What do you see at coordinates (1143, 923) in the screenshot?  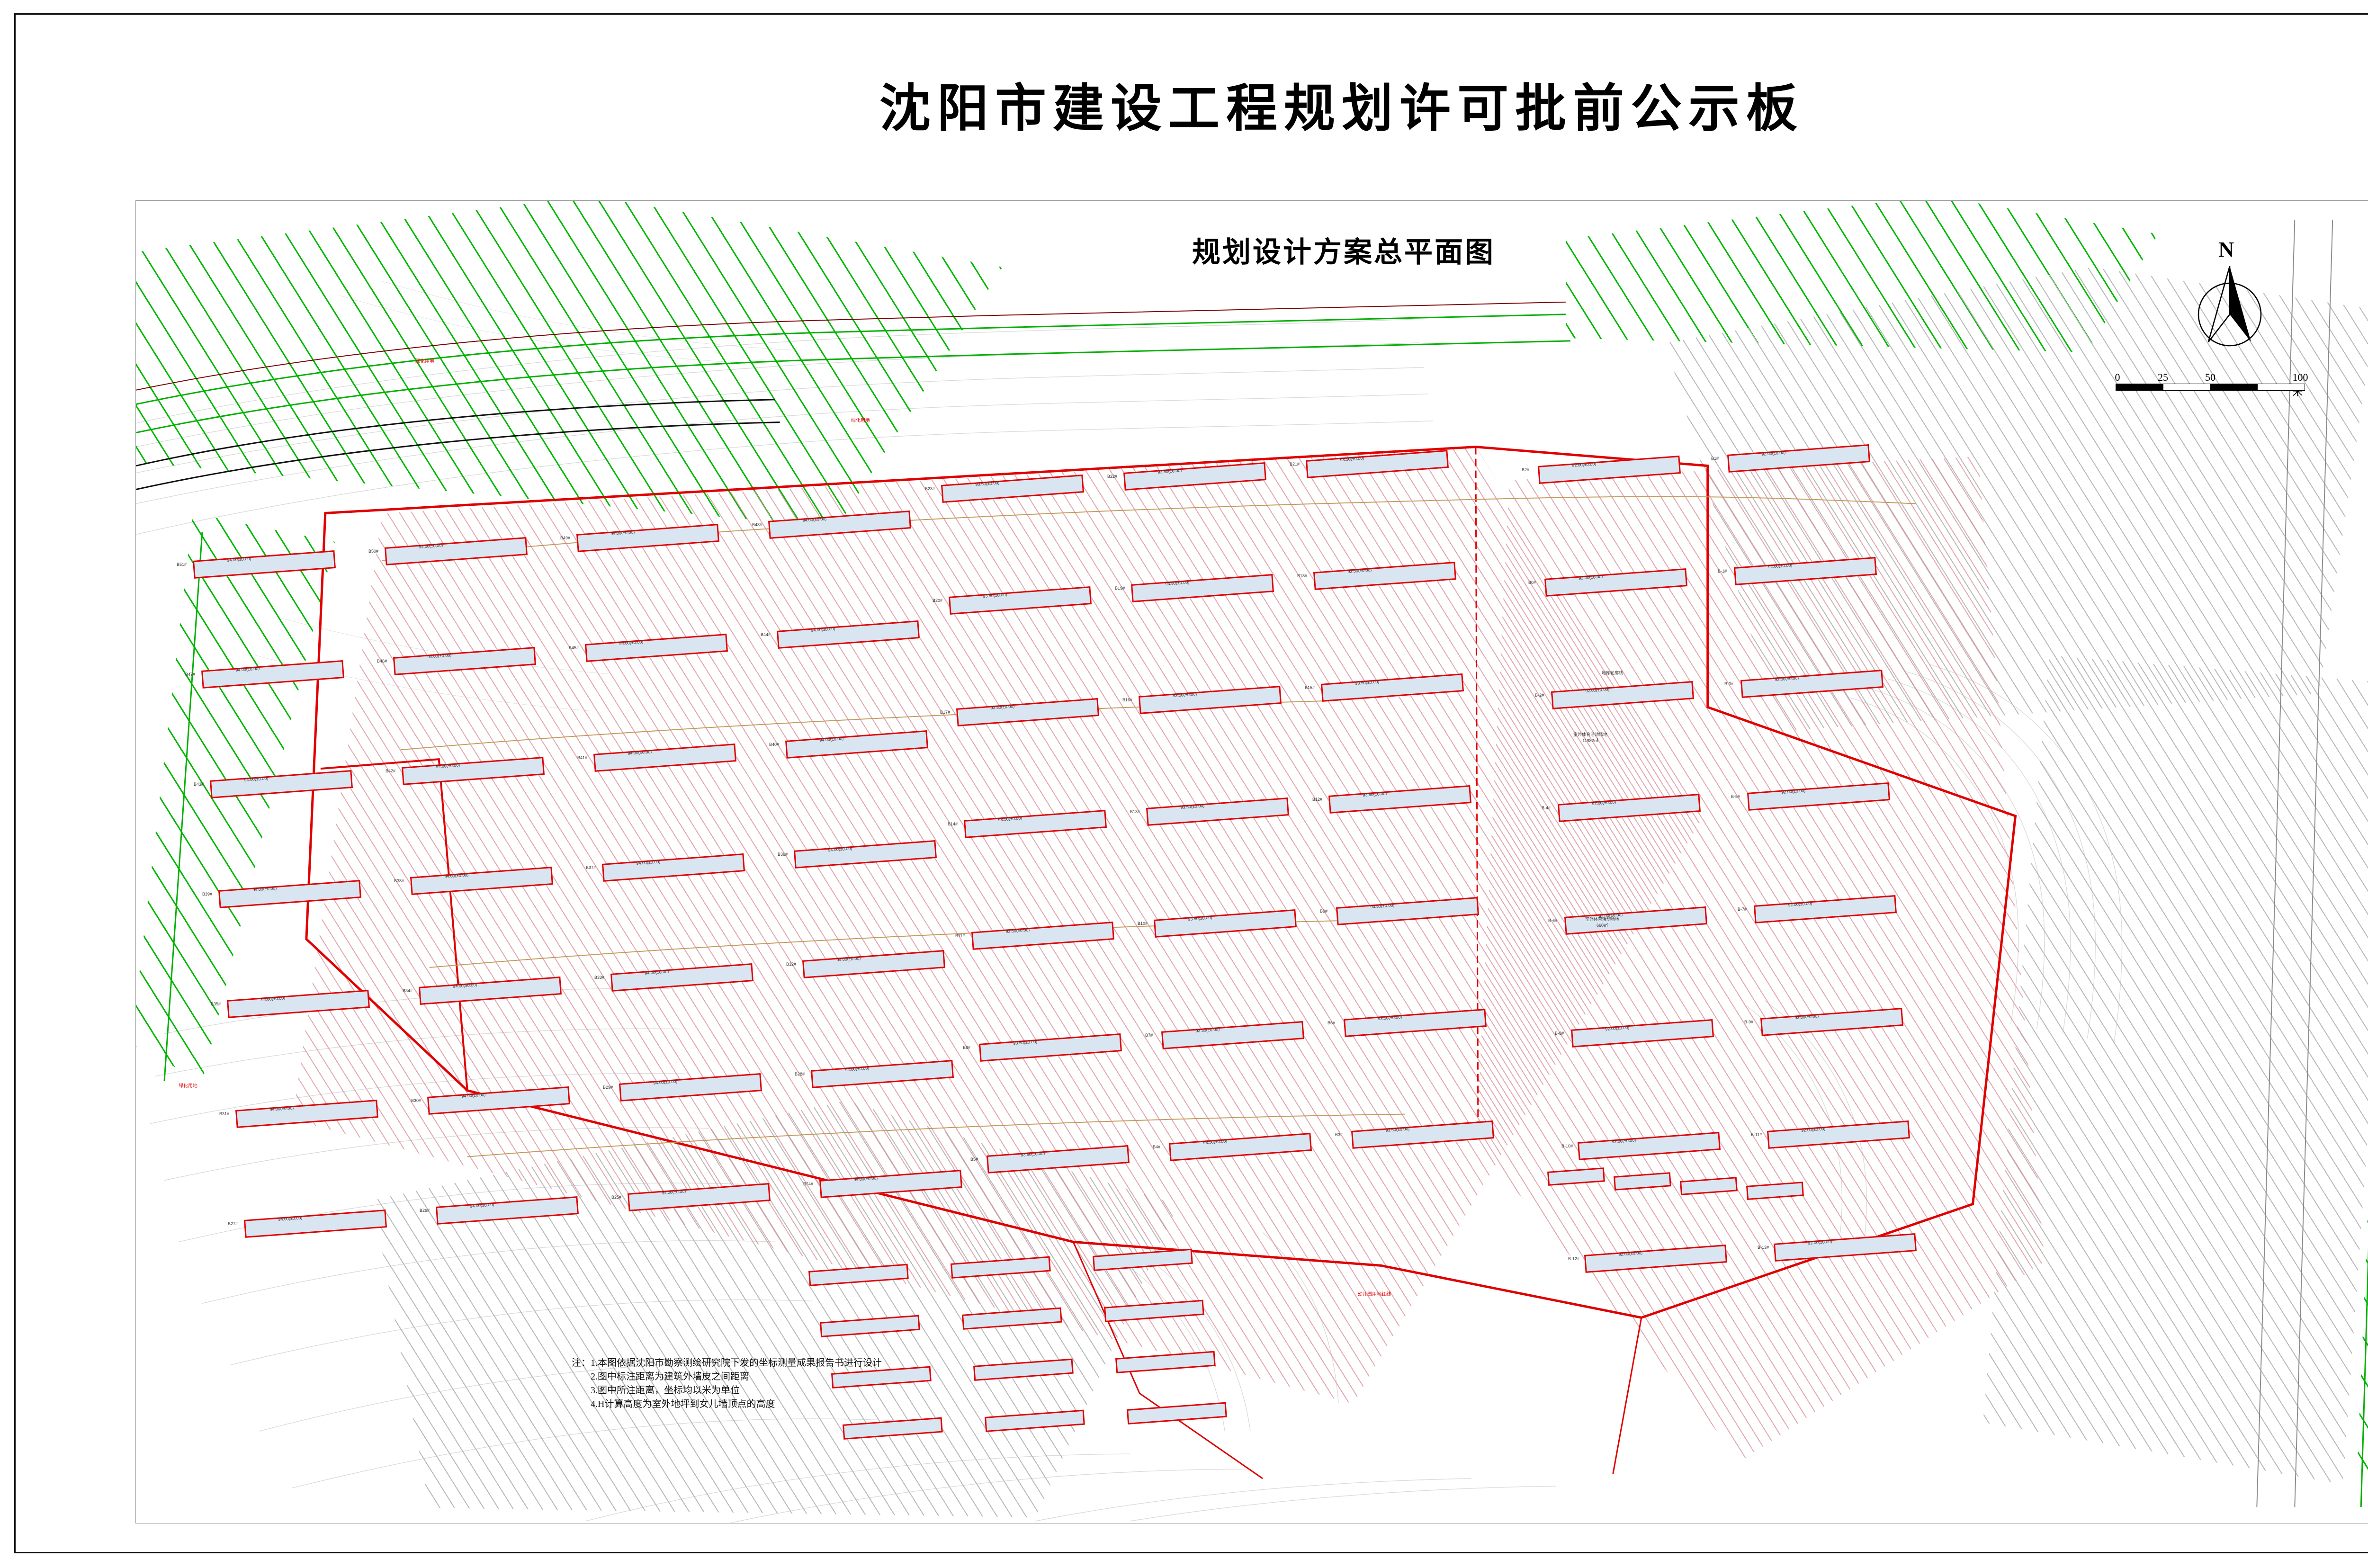 I see `building-label: B10#` at bounding box center [1143, 923].